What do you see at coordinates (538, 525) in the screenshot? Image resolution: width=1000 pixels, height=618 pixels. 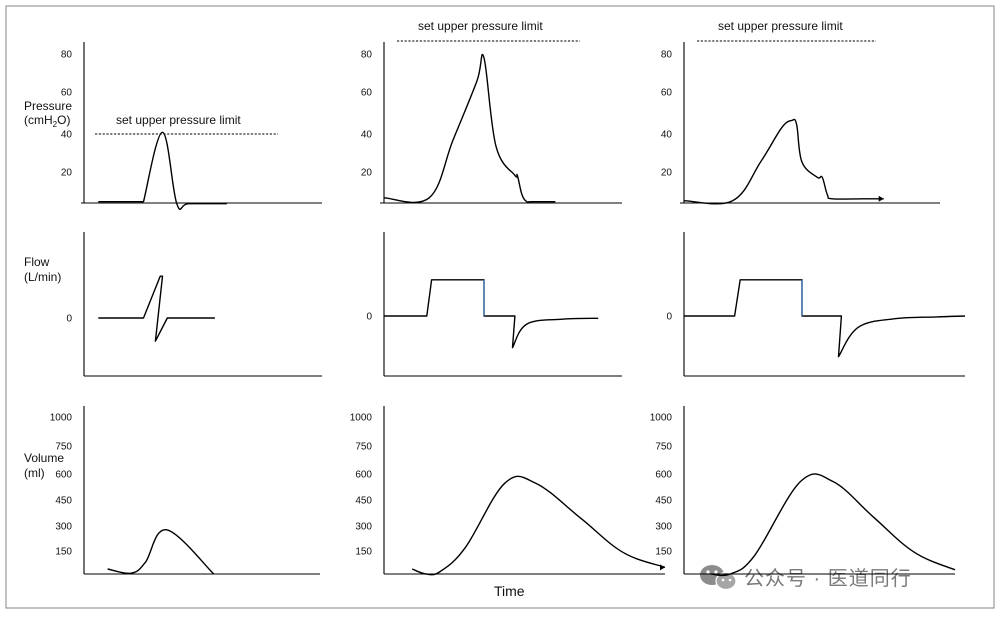 I see `volume-2-series-volume` at bounding box center [538, 525].